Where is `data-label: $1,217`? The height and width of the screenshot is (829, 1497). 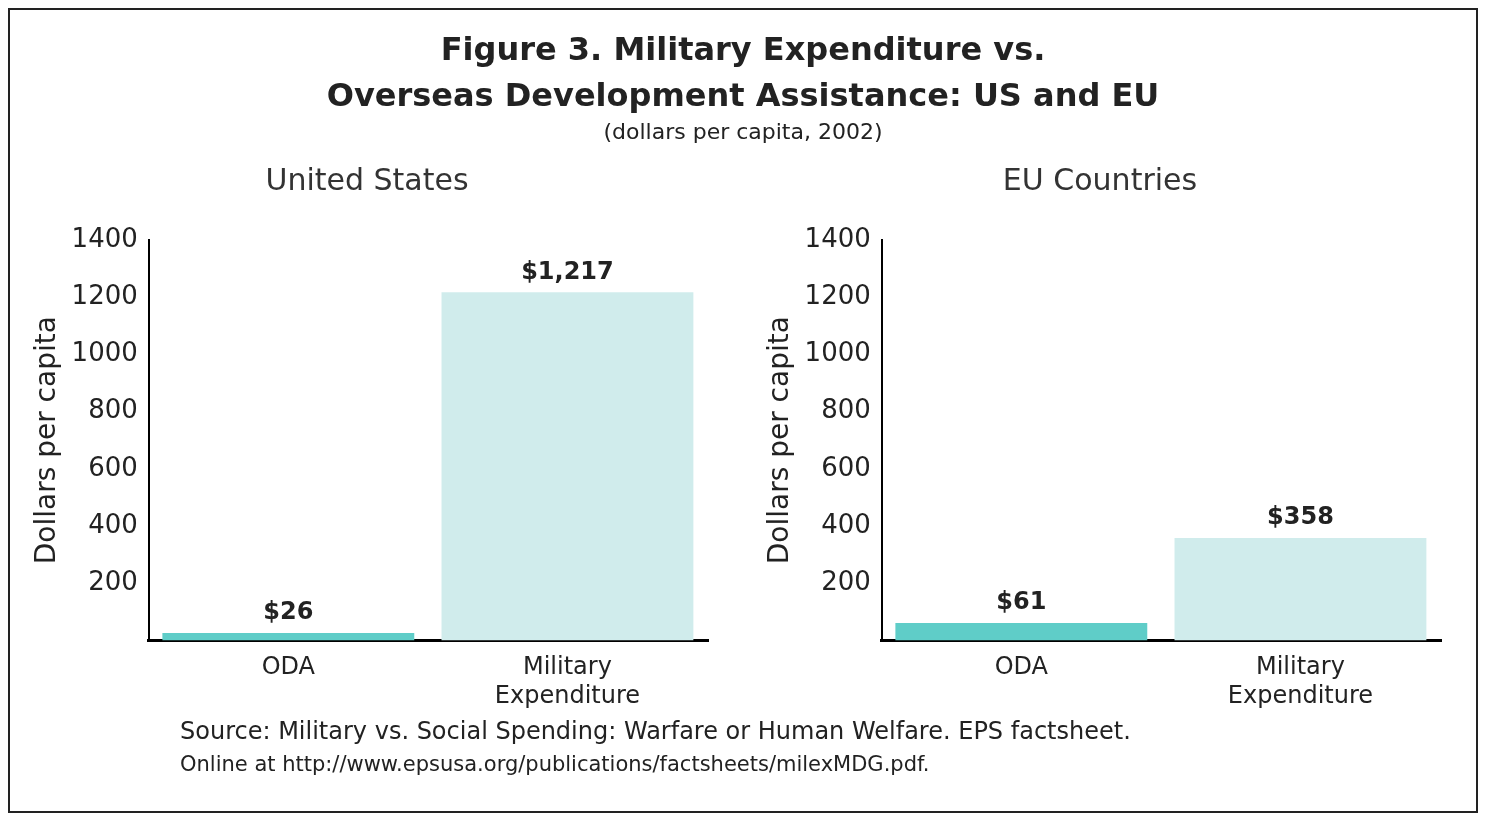 data-label: $1,217 is located at coordinates (567, 270).